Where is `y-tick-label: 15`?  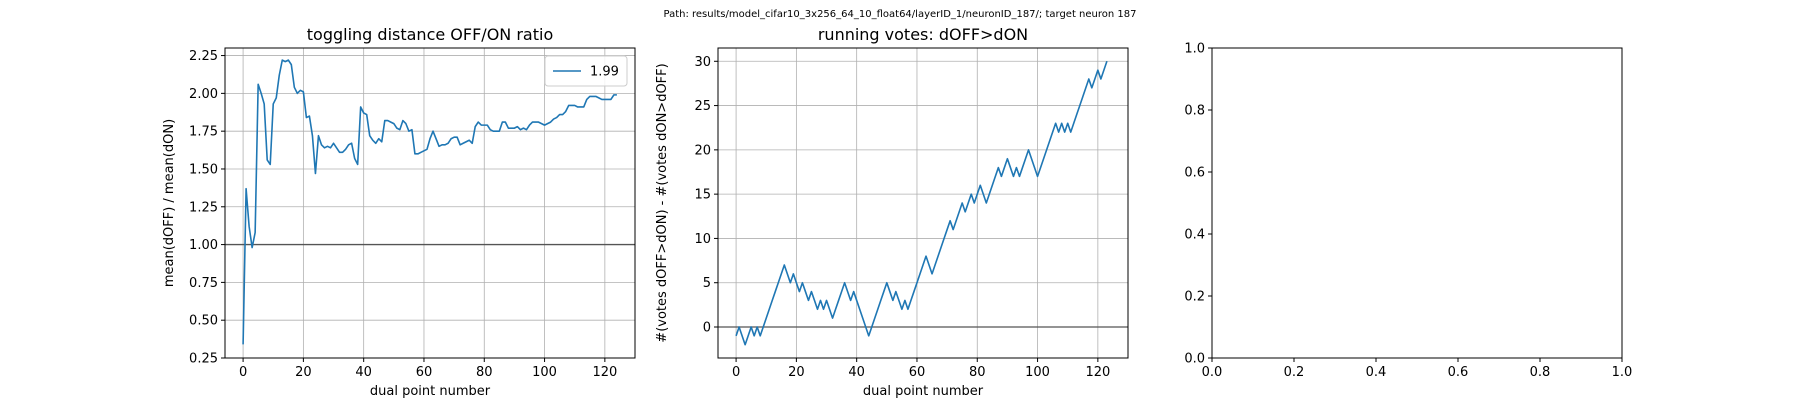 y-tick-label: 15 is located at coordinates (702, 195).